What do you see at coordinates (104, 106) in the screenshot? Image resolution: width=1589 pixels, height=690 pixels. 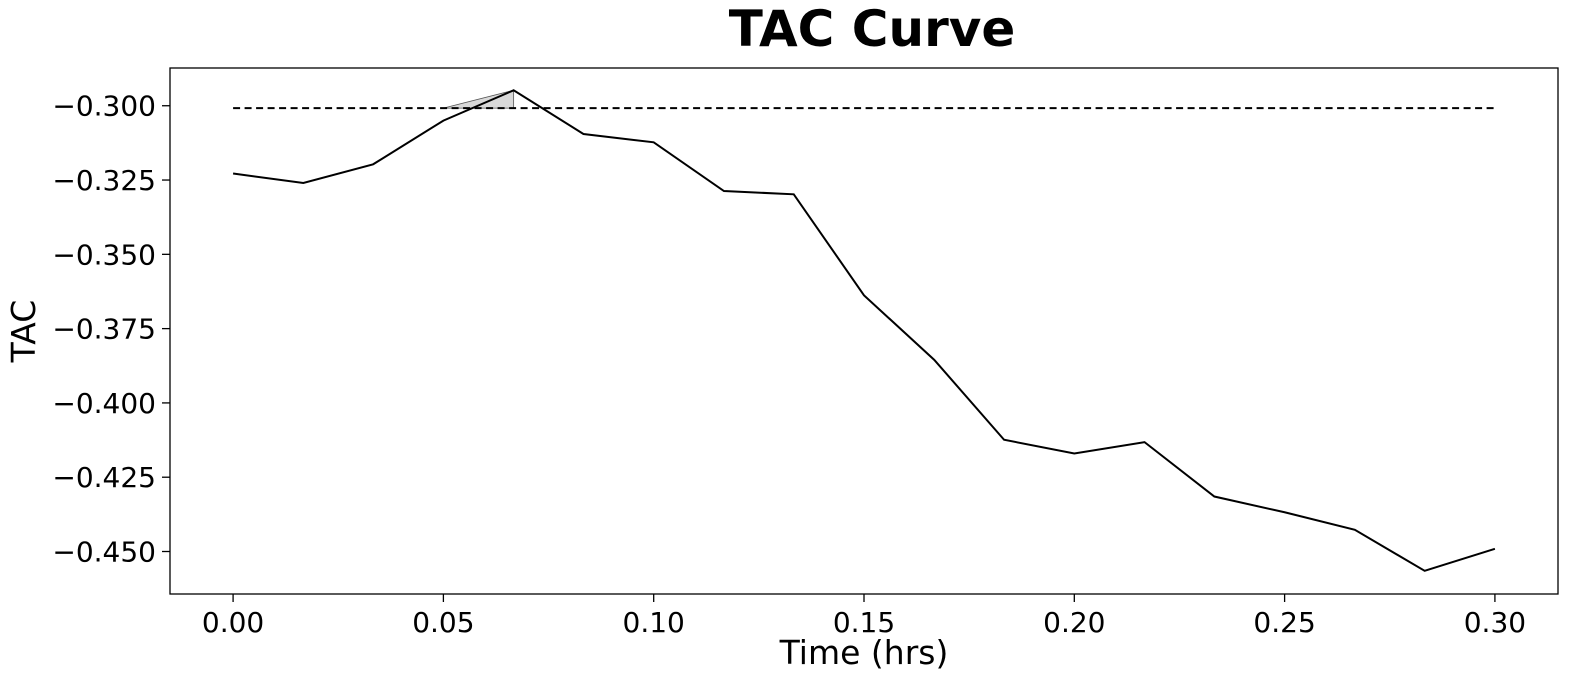 I see `y-tick-label: −0.300` at bounding box center [104, 106].